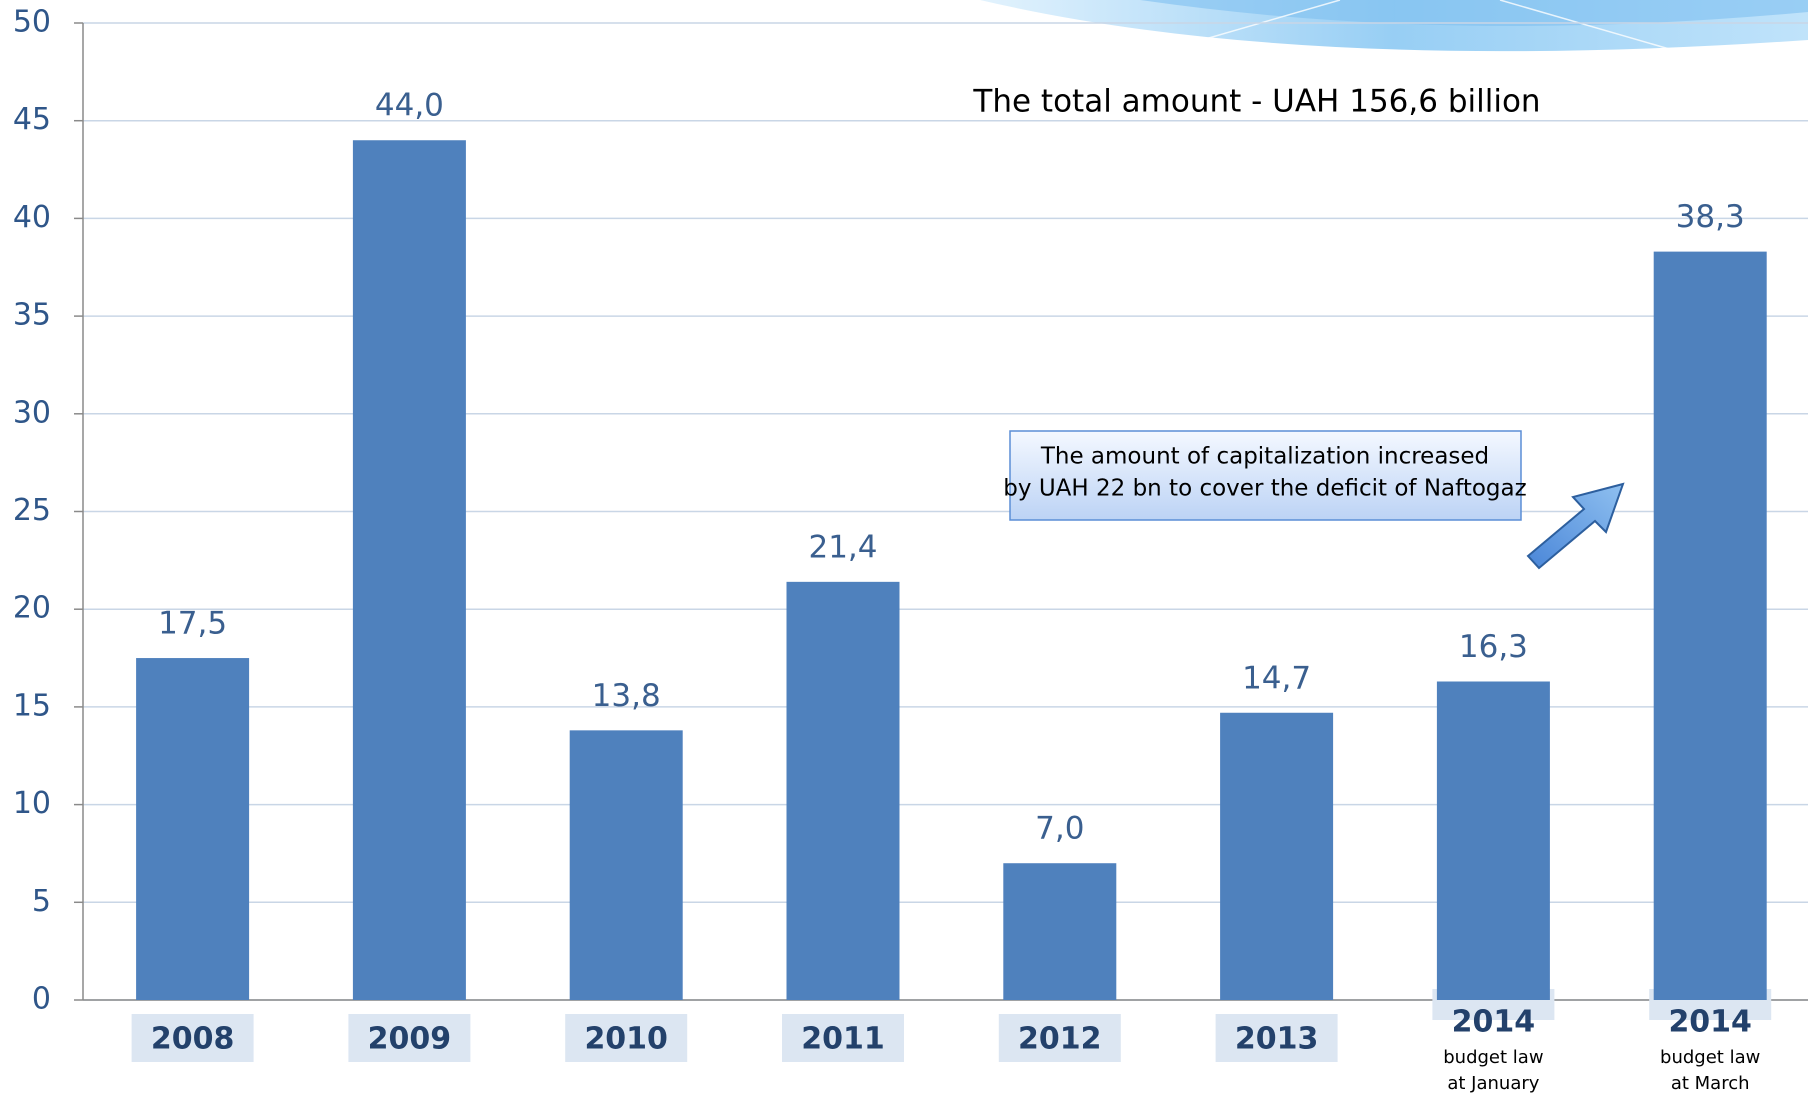  What do you see at coordinates (1710, 1083) in the screenshot?
I see `category-note: at March` at bounding box center [1710, 1083].